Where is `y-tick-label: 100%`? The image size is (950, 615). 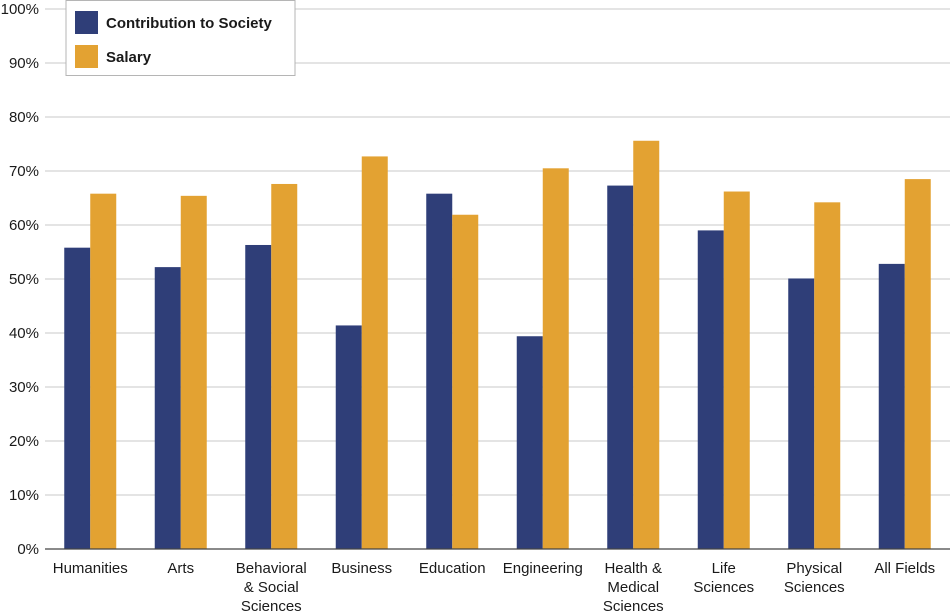
y-tick-label: 100% is located at coordinates (20, 9).